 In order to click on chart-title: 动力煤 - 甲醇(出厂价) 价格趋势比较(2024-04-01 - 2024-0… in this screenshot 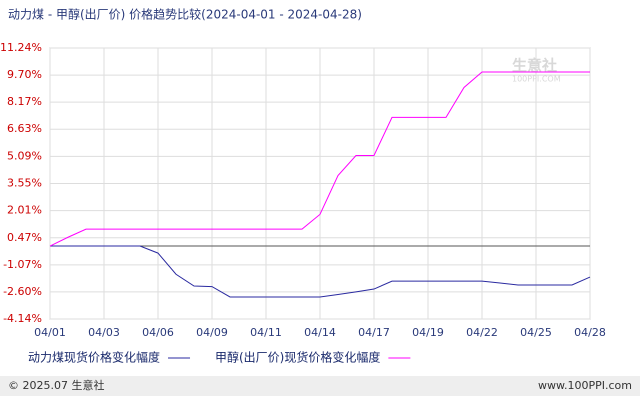, I will do `click(185, 14)`.